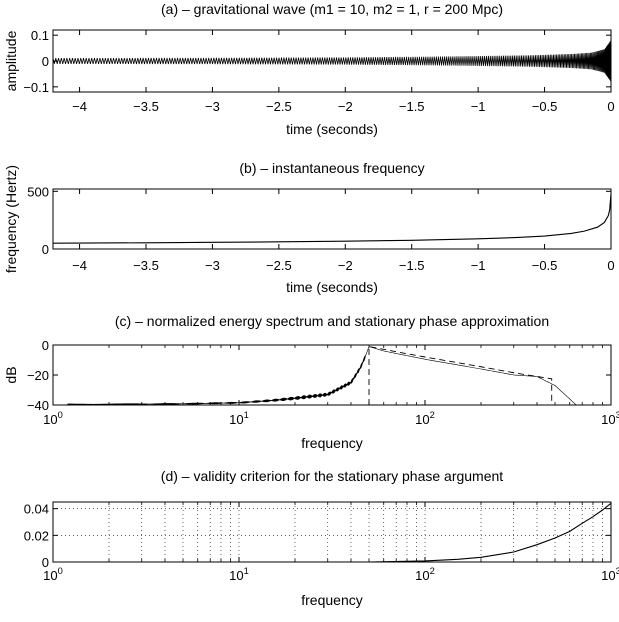 This screenshot has height=622, width=619. I want to click on panel-title: (b) – instantaneous frequency, so click(331, 168).